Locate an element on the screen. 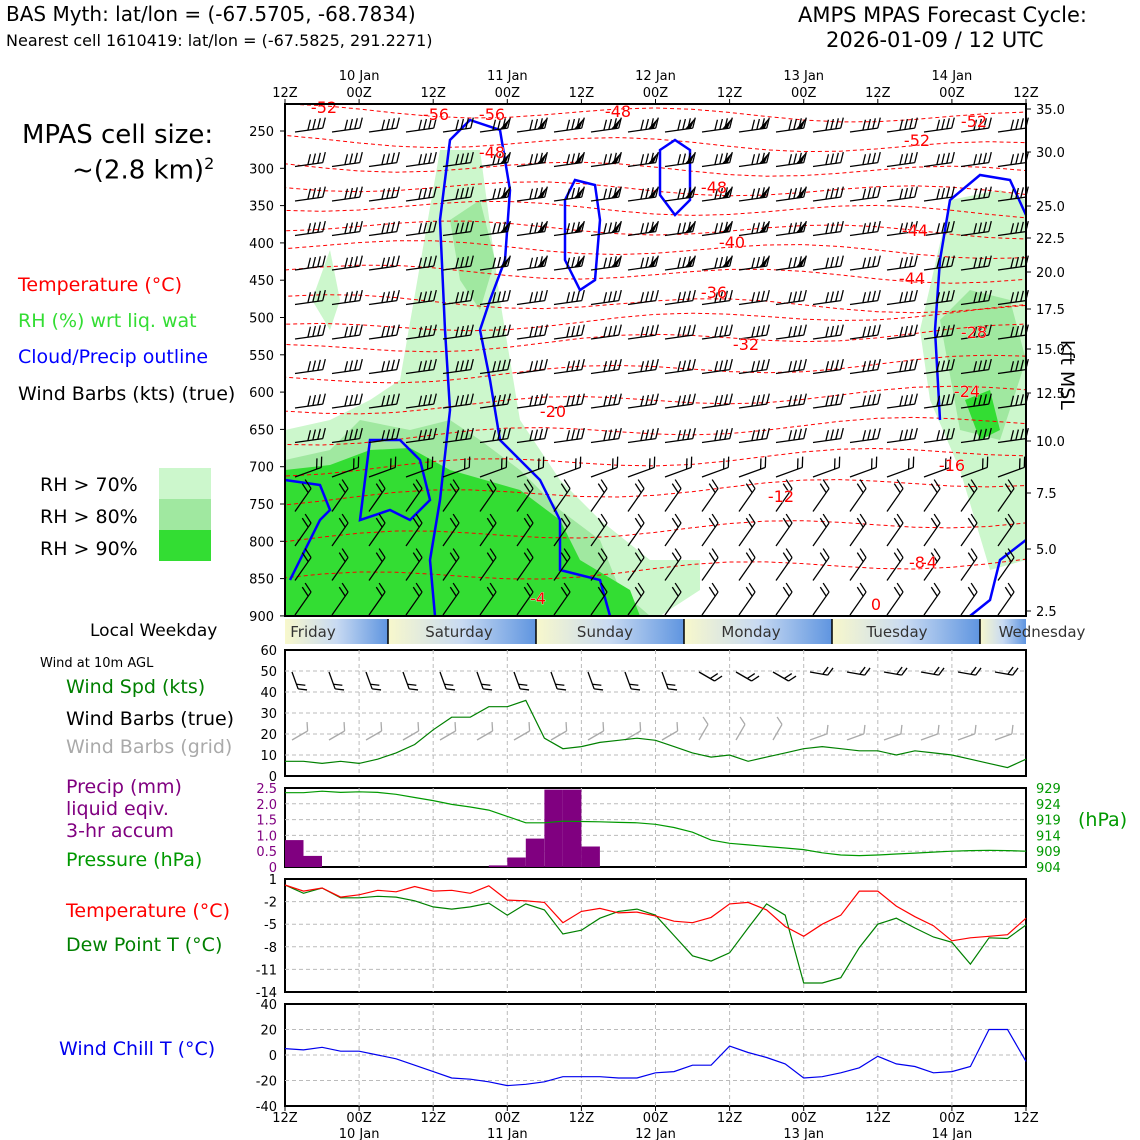 This screenshot has height=1140, width=1140. pressure-ytick-2: 919 is located at coordinates (1048, 821).